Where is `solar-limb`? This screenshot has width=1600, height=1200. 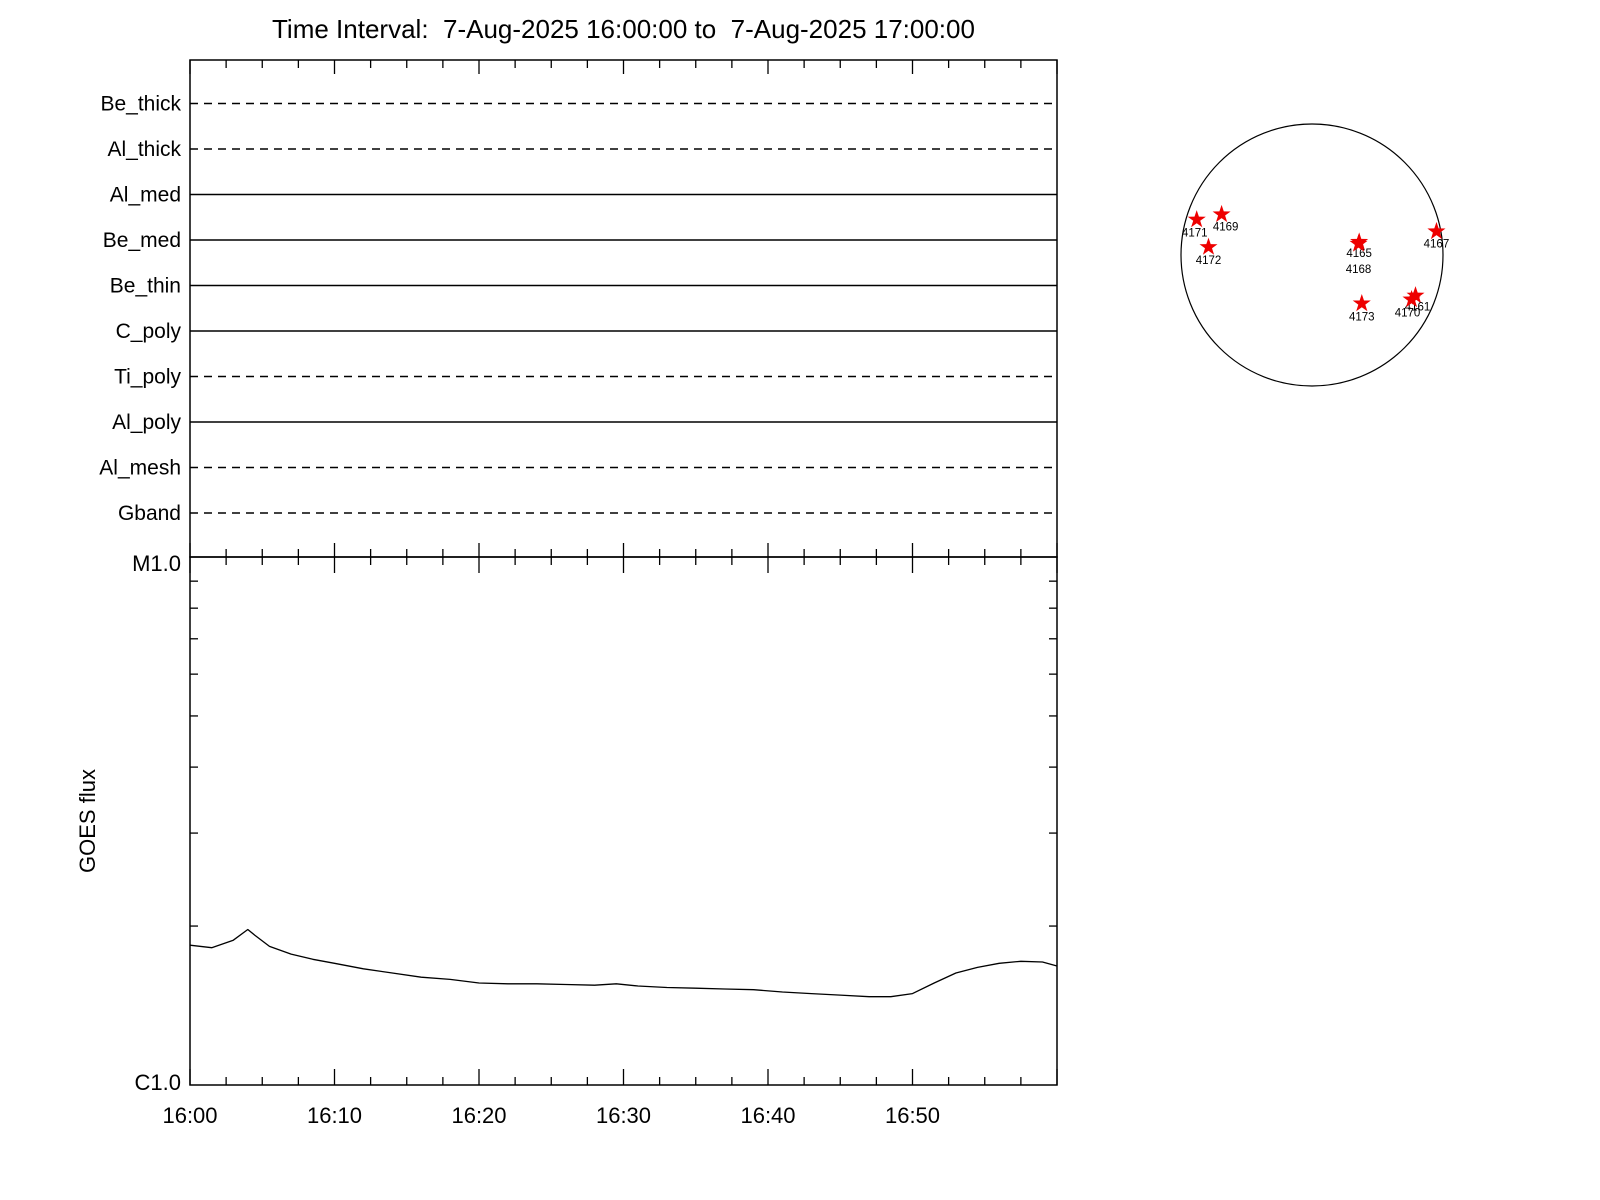 solar-limb is located at coordinates (1312, 255).